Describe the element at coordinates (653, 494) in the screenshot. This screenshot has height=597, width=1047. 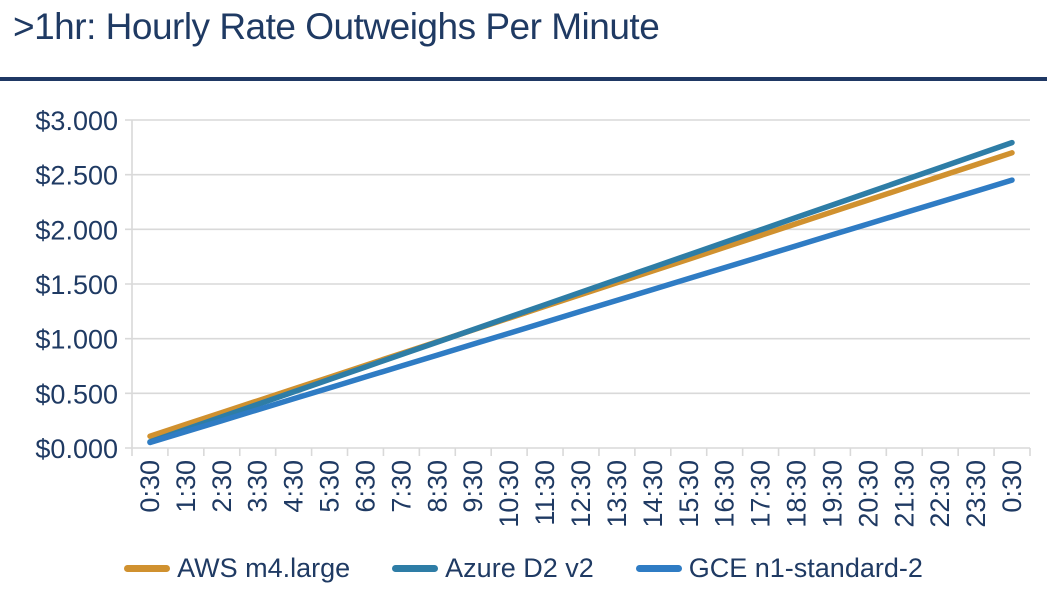
I see `x-tick-label: 14:30` at that location.